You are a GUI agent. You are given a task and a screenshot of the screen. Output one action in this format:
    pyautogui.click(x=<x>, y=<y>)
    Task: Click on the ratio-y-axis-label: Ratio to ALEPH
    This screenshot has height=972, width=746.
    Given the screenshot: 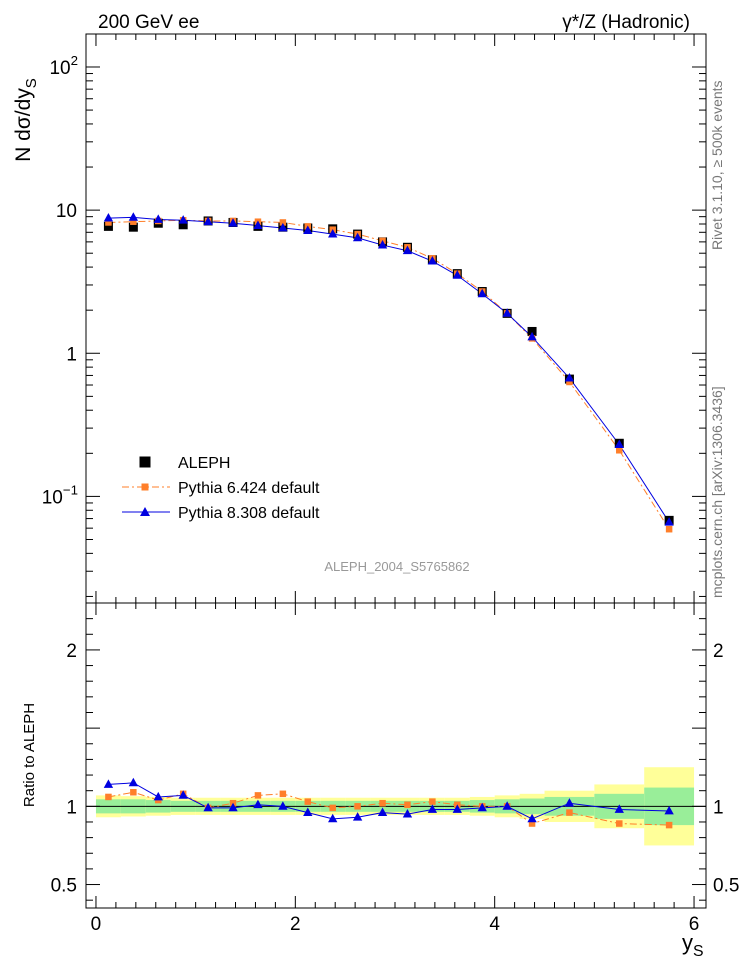 What is the action you would take?
    pyautogui.click(x=29, y=755)
    